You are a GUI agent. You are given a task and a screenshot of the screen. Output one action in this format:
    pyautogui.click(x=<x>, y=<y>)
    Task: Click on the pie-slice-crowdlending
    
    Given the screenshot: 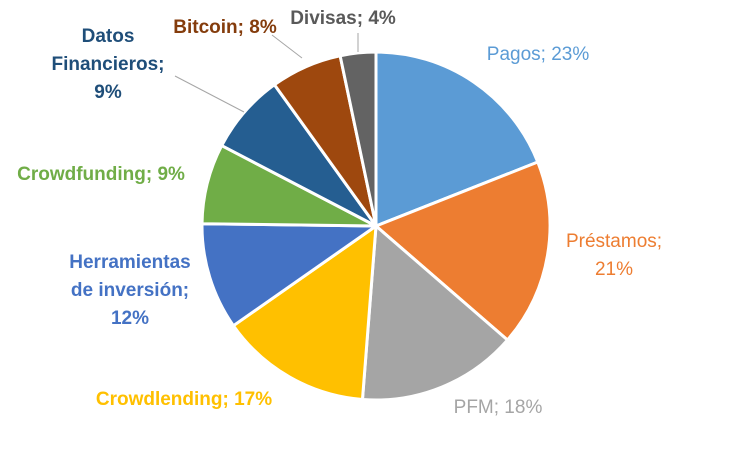 What is the action you would take?
    pyautogui.click(x=304, y=312)
    